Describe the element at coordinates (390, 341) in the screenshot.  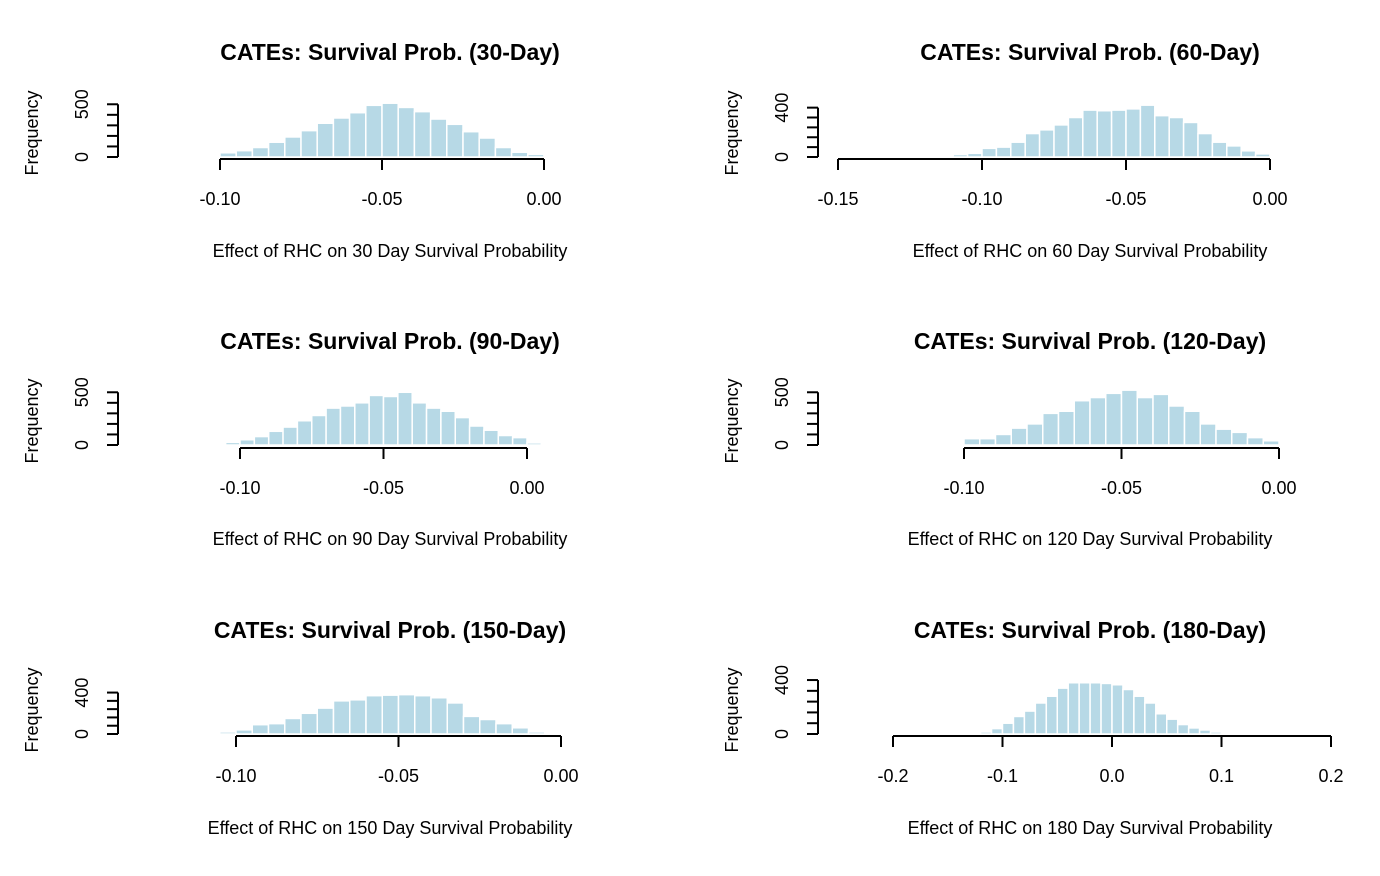
I see `chart-title: CATEs: Survival Prob. (90-Day)` at that location.